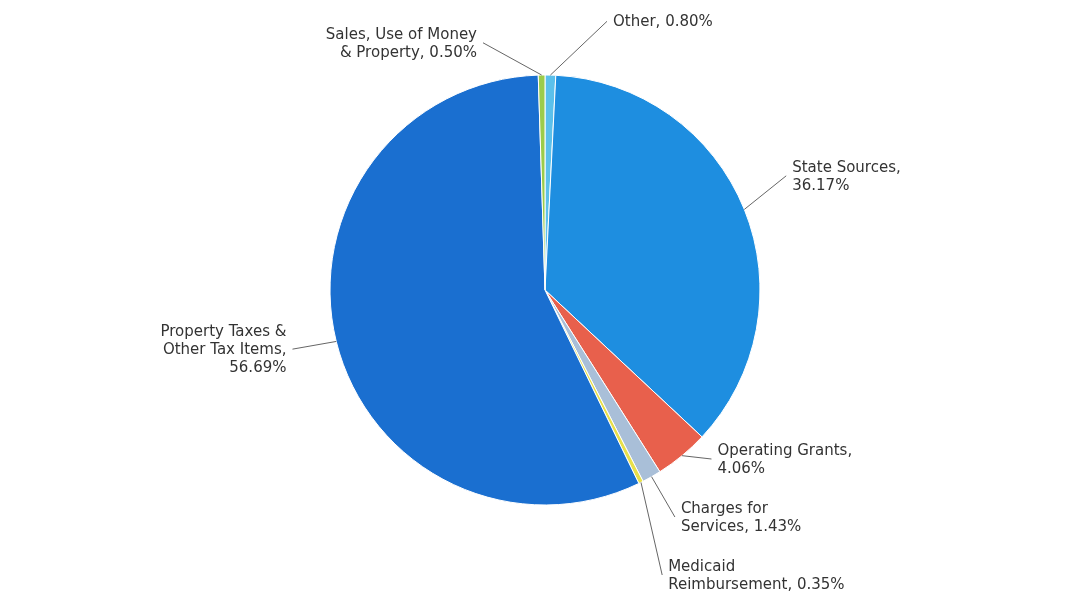  I want to click on slice-label: Sales, Use of Money & Property, 0.50%, so click(401, 42).